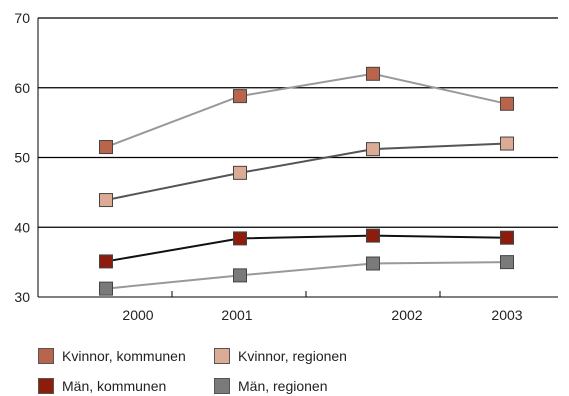 The height and width of the screenshot is (396, 569). What do you see at coordinates (114, 386) in the screenshot?
I see `legend-label: Män, kommunen` at bounding box center [114, 386].